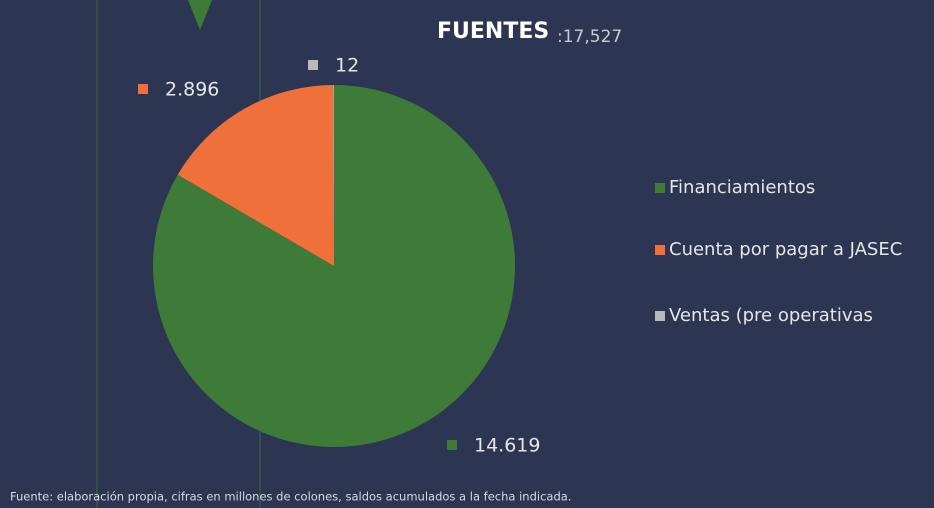 The width and height of the screenshot is (934, 508). I want to click on legend-label: Financiamientos, so click(742, 187).